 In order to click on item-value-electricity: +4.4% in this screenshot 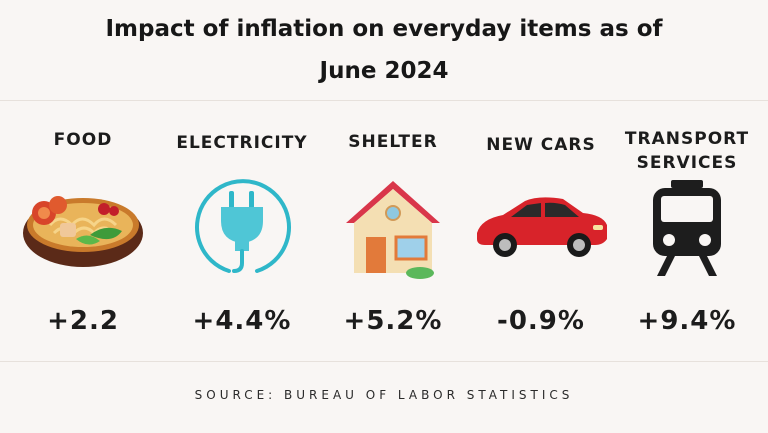, I will do `click(242, 321)`.